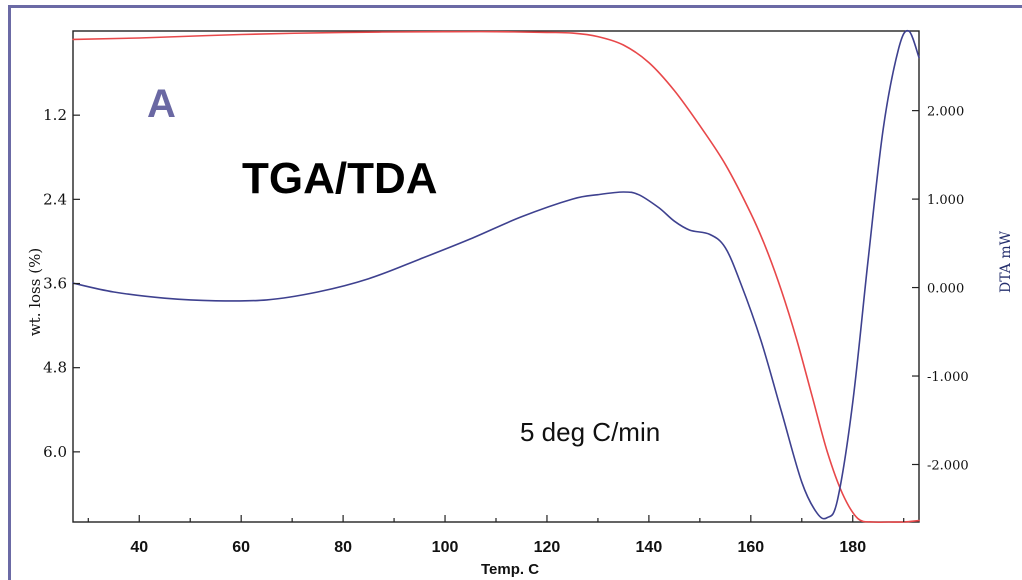 The height and width of the screenshot is (580, 1022). Describe the element at coordinates (750, 547) in the screenshot. I see `x-tick-label: 160` at that location.